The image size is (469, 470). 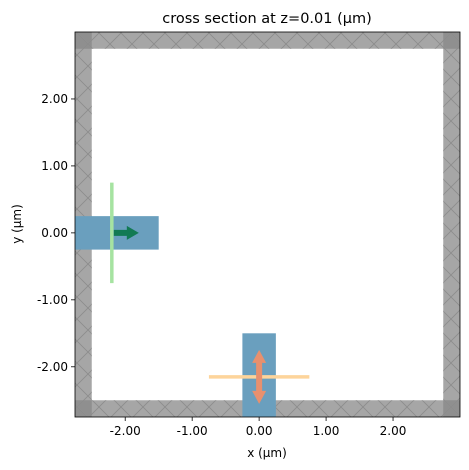 I want to click on x-axis-label: x (μm), so click(x=267, y=453).